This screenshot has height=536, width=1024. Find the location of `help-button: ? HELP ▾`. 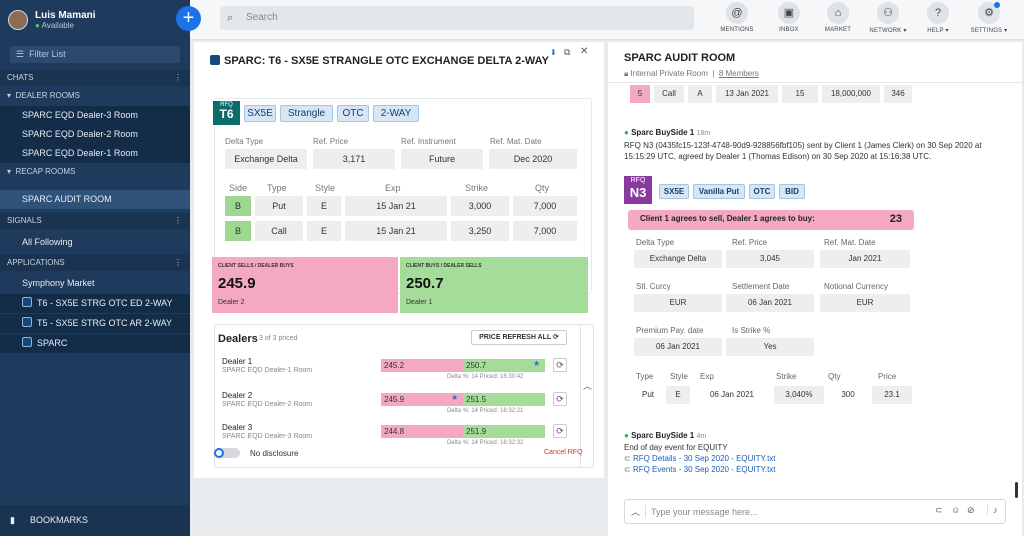

help-button: ? HELP ▾ is located at coordinates (938, 18).